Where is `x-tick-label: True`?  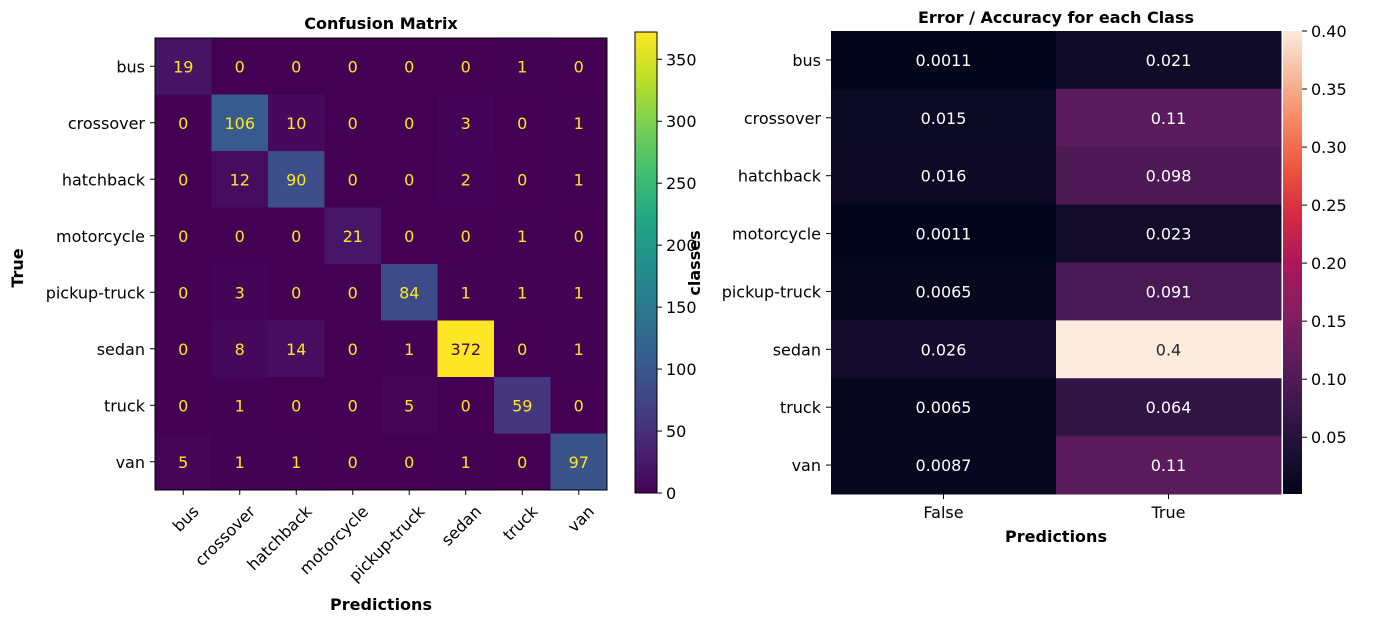
x-tick-label: True is located at coordinates (1168, 512).